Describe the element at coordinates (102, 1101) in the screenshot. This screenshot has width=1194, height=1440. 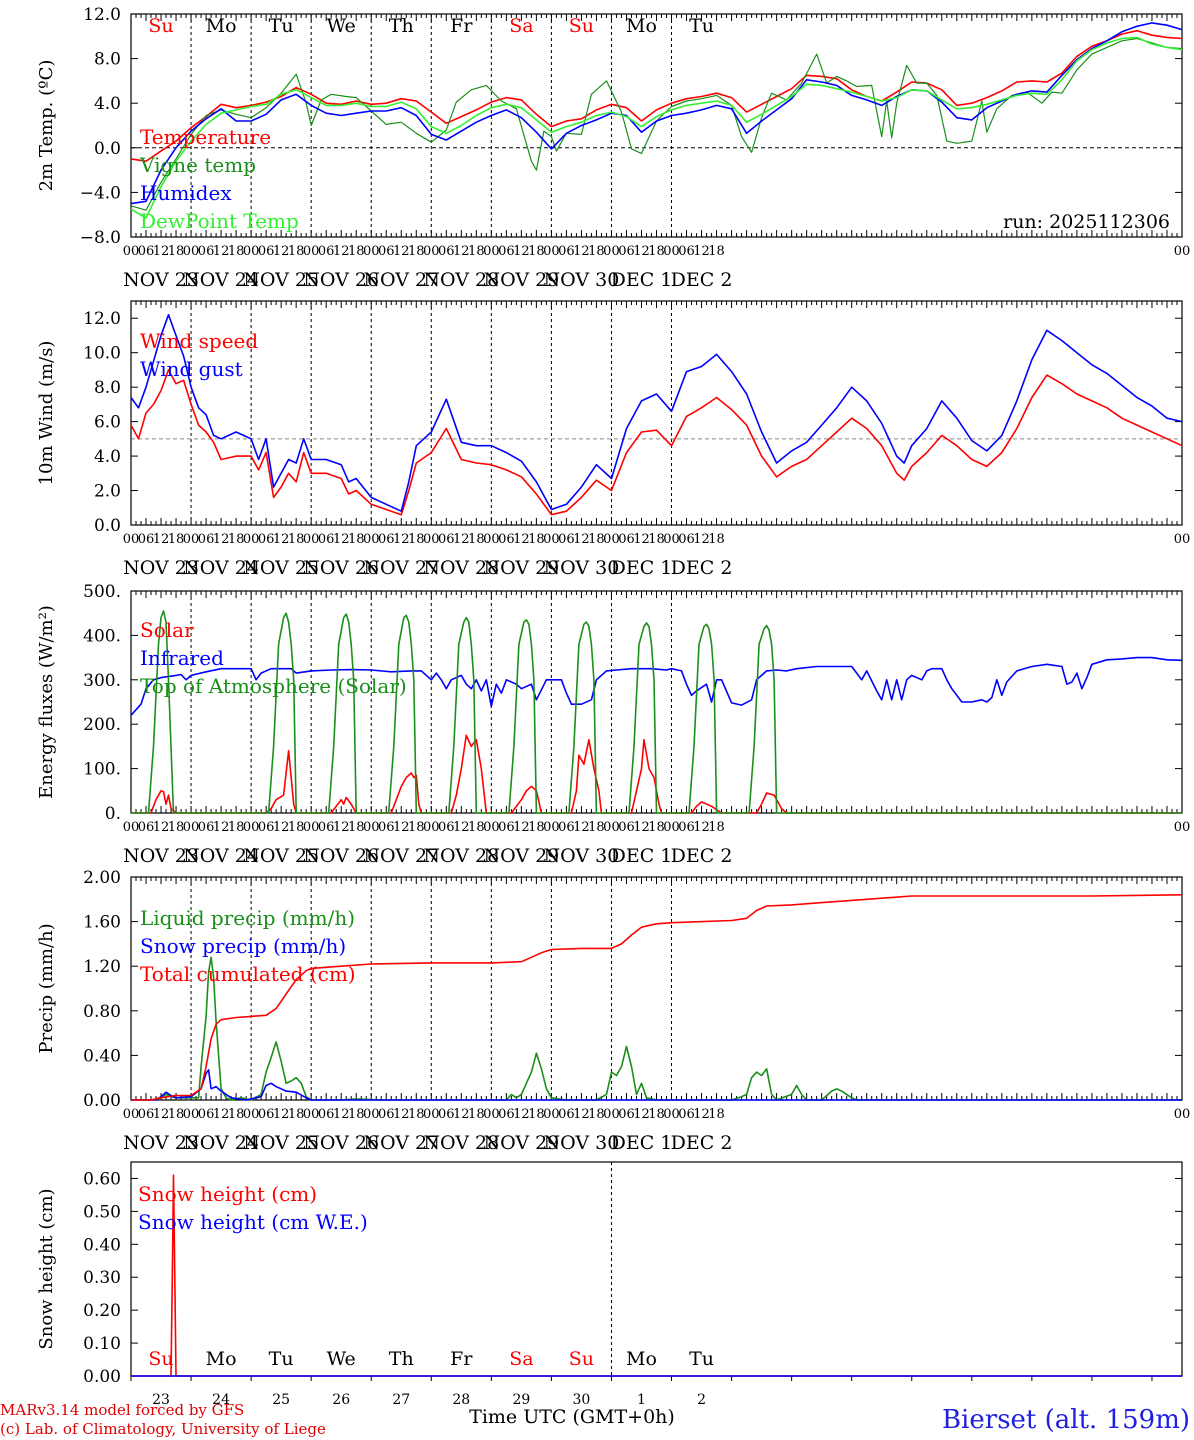
I see `y-tick-label: 0.00` at that location.